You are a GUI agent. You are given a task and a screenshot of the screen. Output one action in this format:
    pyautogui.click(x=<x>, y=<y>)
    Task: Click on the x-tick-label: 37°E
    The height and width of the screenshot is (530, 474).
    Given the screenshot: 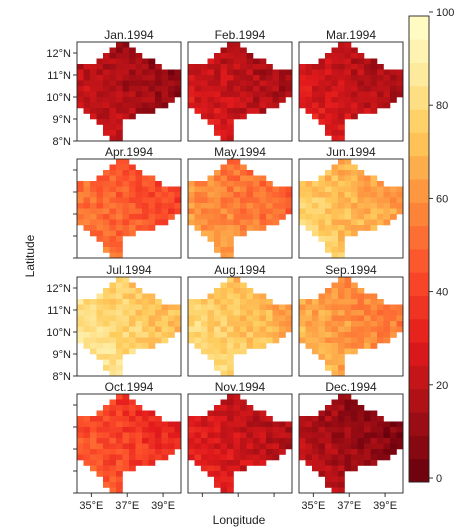 What is the action you would take?
    pyautogui.click(x=127, y=506)
    